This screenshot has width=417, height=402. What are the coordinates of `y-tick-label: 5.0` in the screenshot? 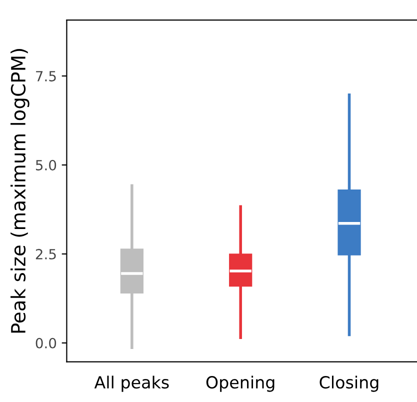 It's located at (46, 165).